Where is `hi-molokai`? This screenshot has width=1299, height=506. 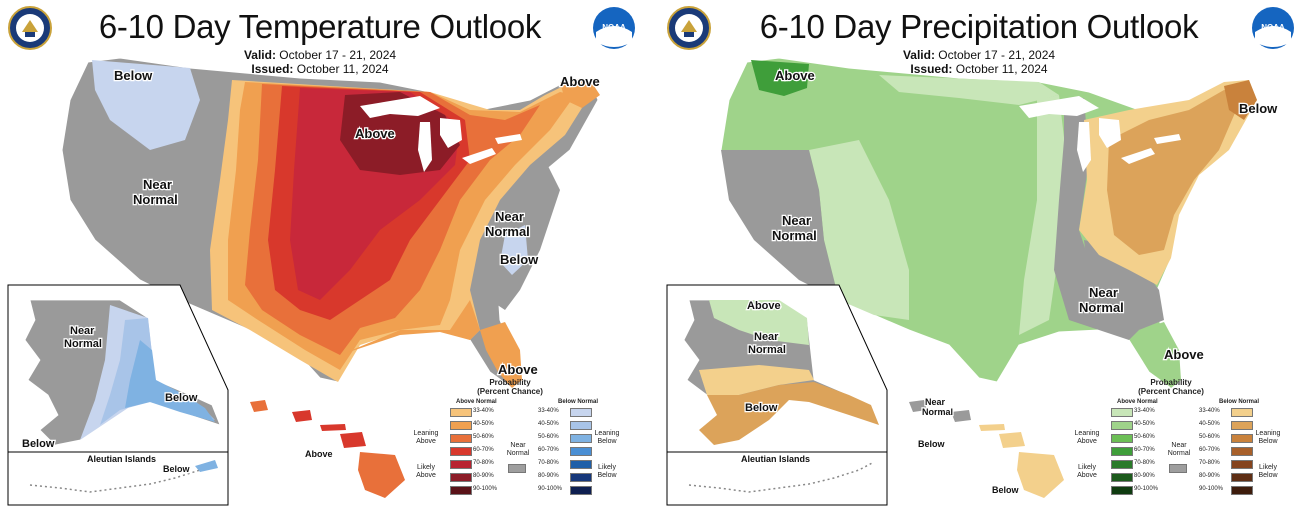 hi-molokai is located at coordinates (992, 427).